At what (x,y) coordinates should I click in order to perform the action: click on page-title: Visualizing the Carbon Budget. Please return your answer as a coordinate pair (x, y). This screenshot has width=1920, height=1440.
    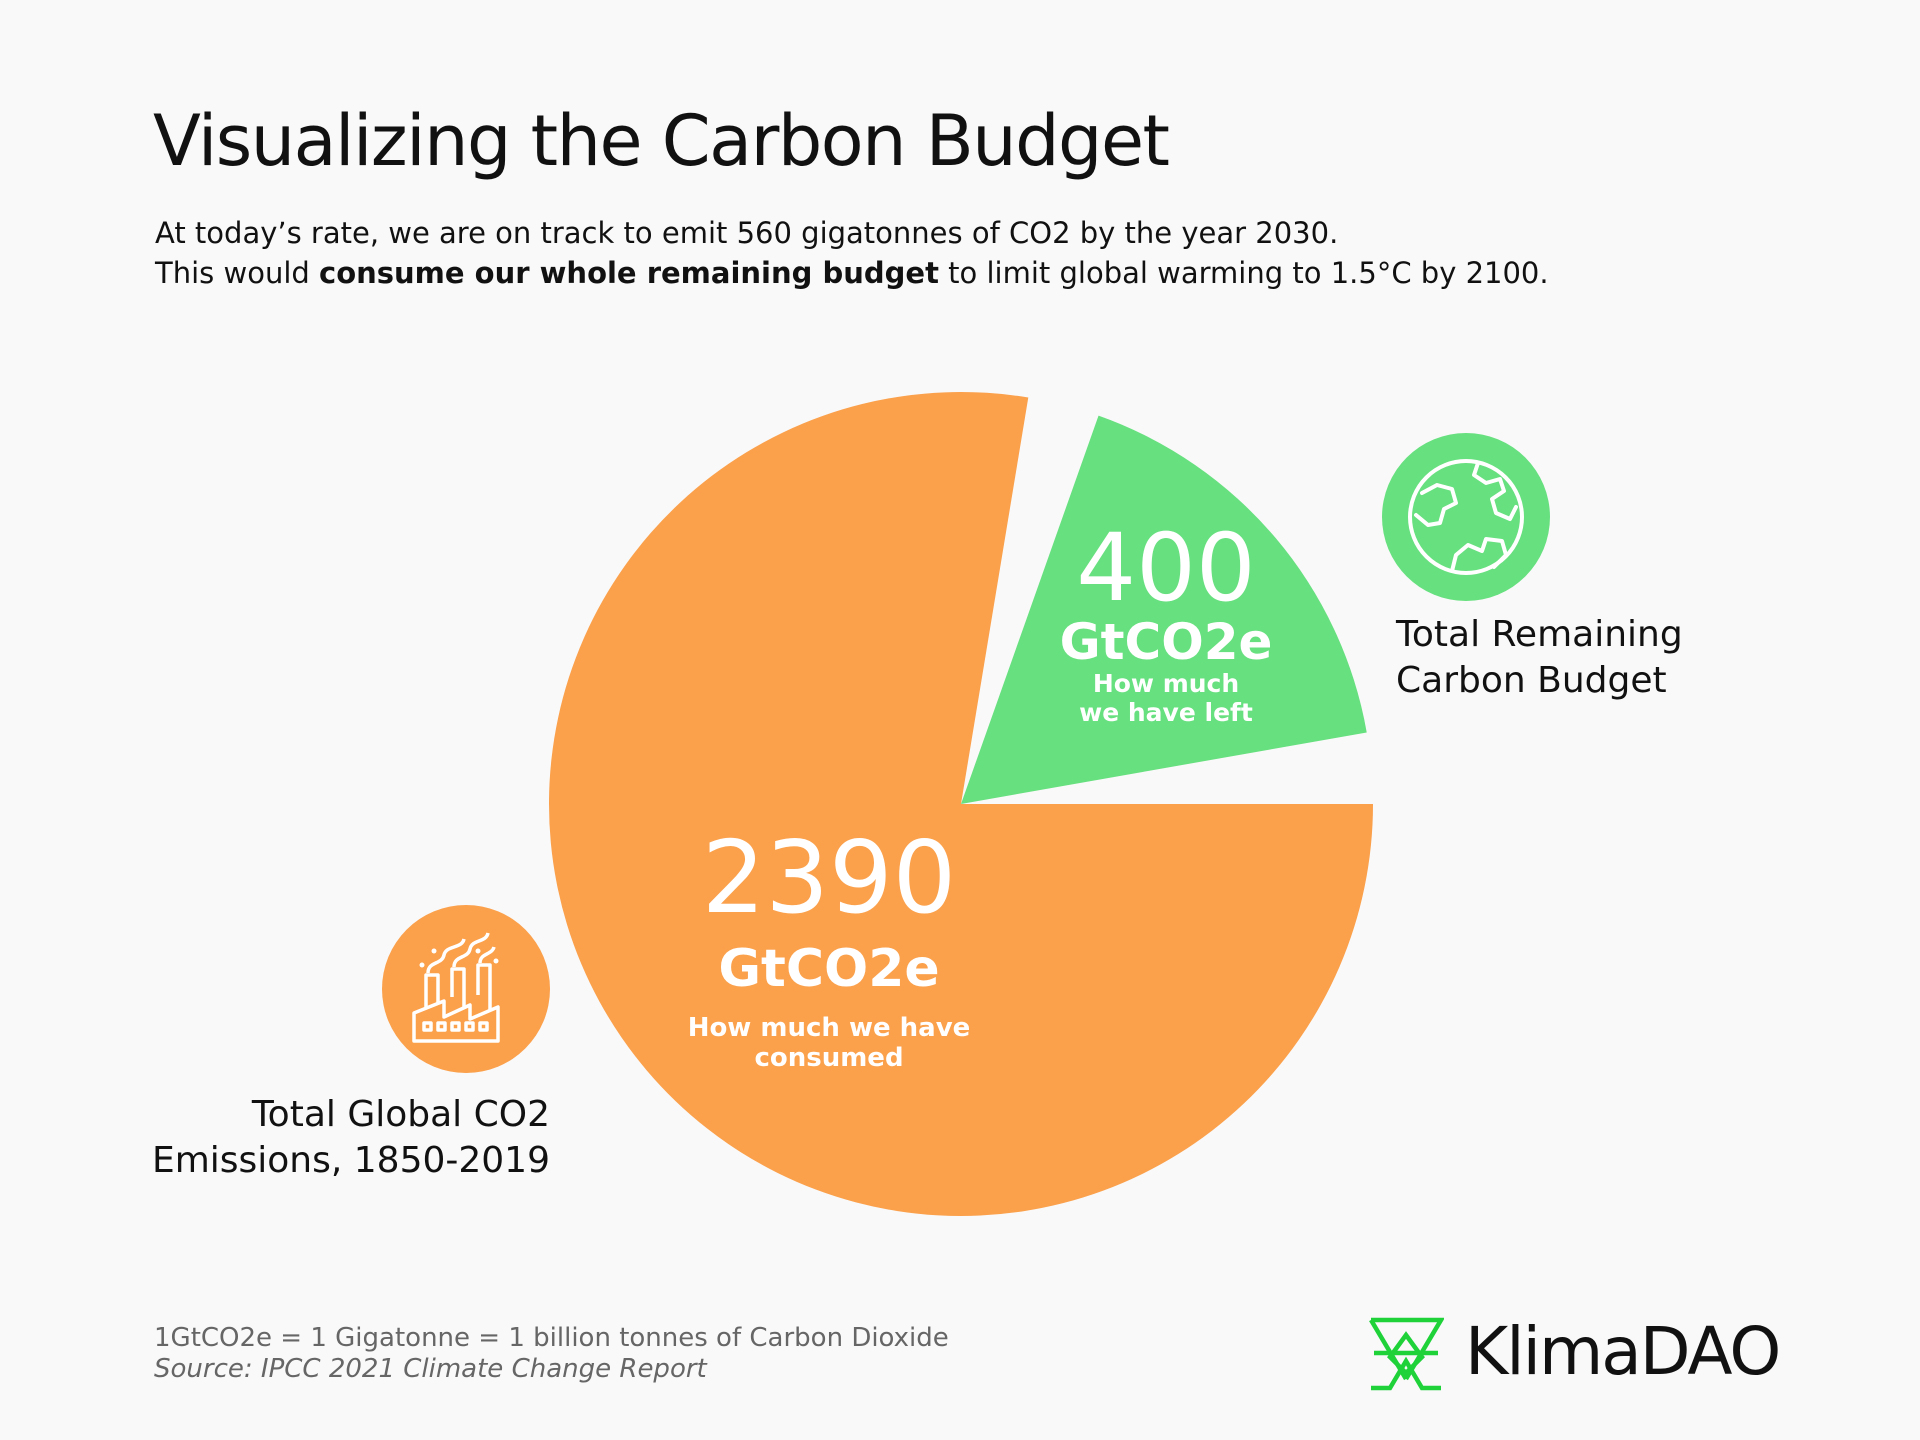
    Looking at the image, I should click on (661, 141).